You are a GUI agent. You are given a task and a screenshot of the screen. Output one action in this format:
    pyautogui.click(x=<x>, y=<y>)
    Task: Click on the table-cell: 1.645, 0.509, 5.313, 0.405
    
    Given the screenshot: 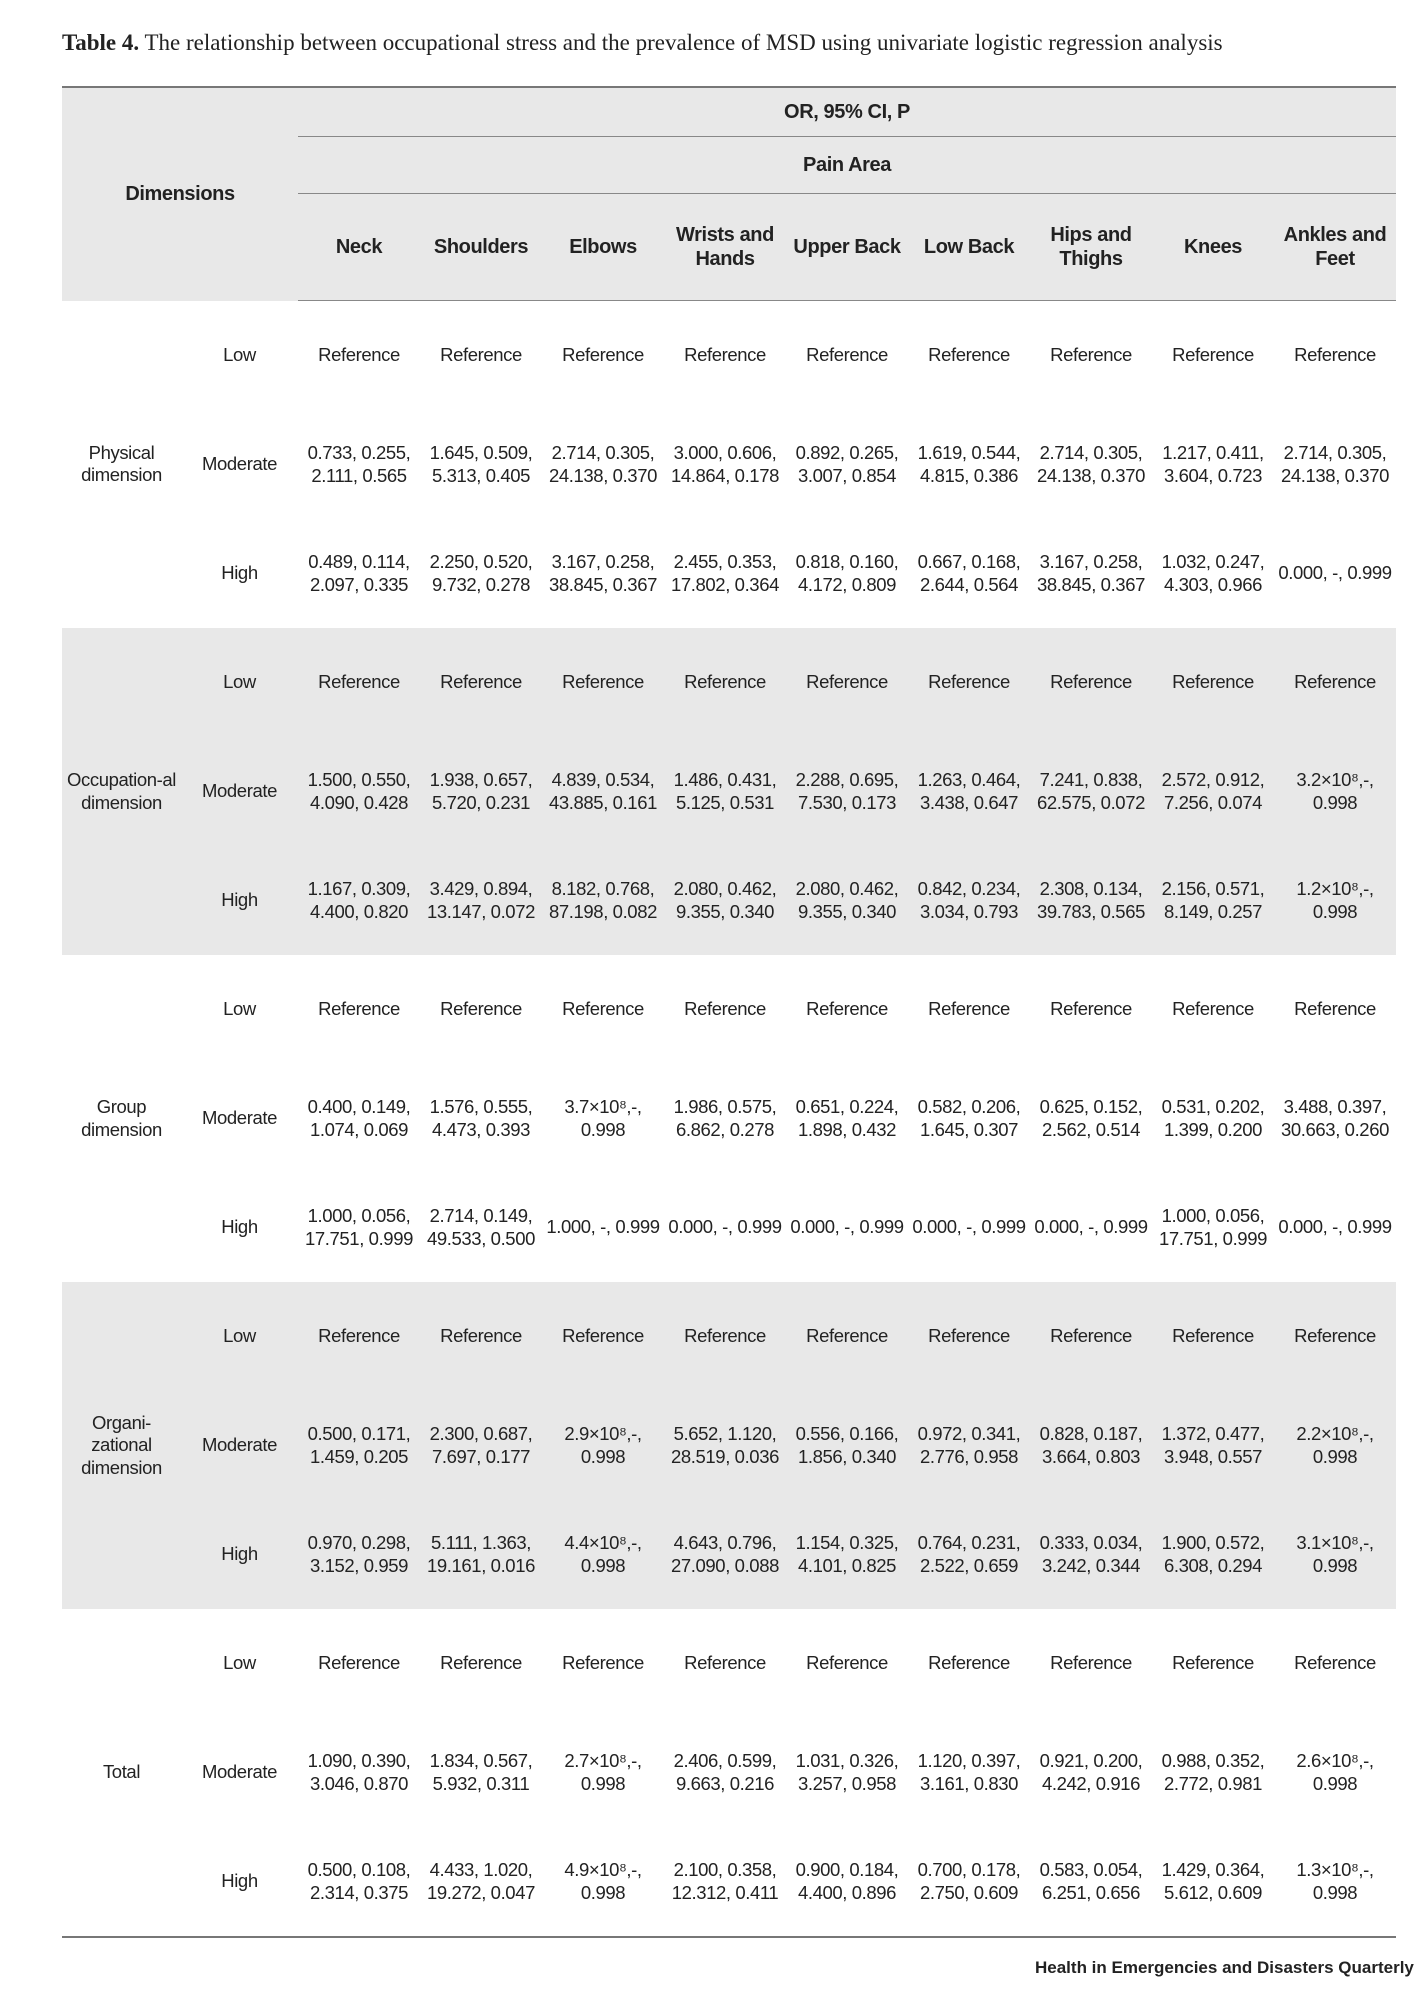 What is the action you would take?
    pyautogui.click(x=481, y=464)
    